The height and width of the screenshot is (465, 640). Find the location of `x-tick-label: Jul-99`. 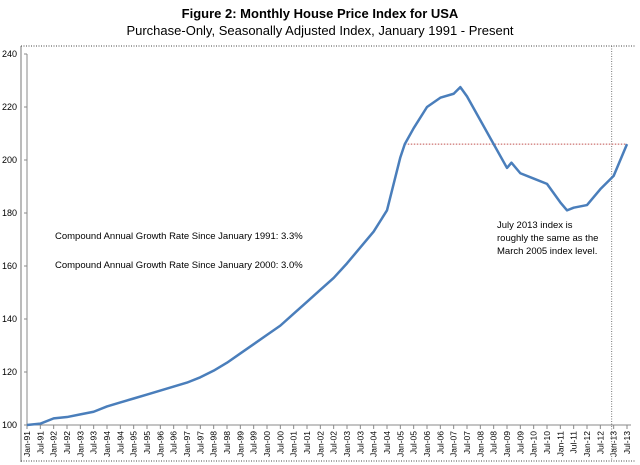

x-tick-label: Jul-99 is located at coordinates (254, 442).